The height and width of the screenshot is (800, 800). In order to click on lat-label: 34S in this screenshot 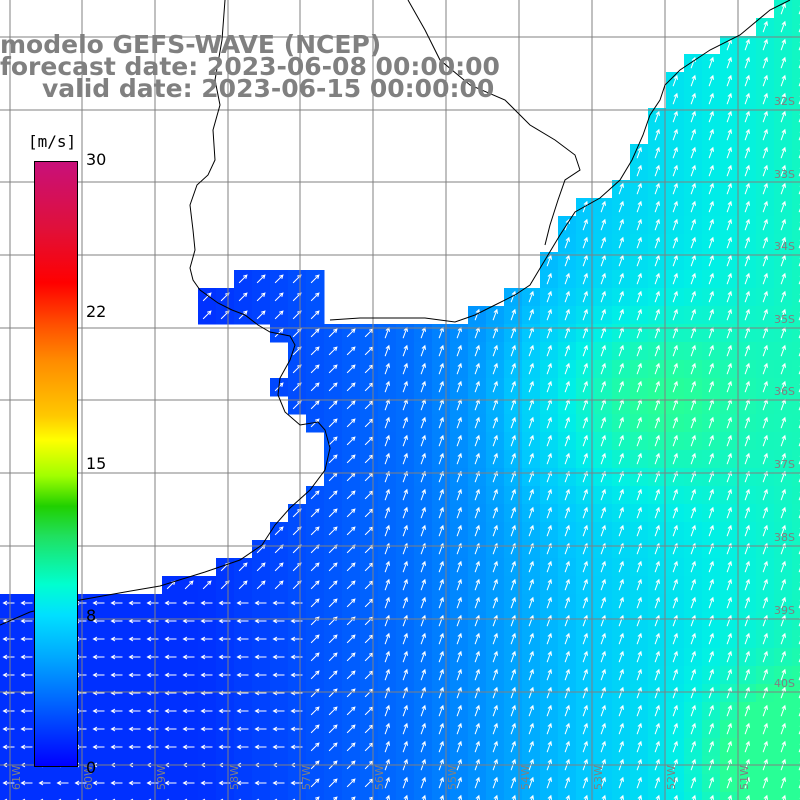, I will do `click(784, 246)`.